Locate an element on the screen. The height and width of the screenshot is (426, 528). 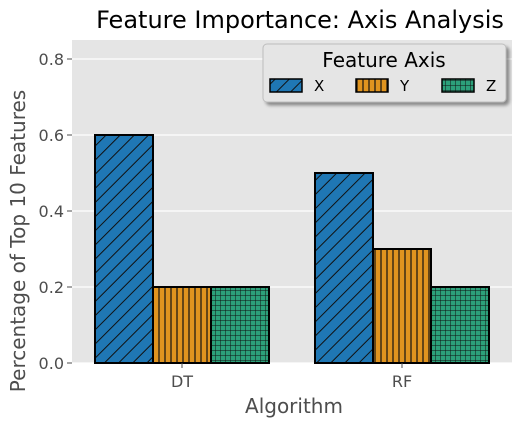
y-tick-label: 0.2 is located at coordinates (51, 287).